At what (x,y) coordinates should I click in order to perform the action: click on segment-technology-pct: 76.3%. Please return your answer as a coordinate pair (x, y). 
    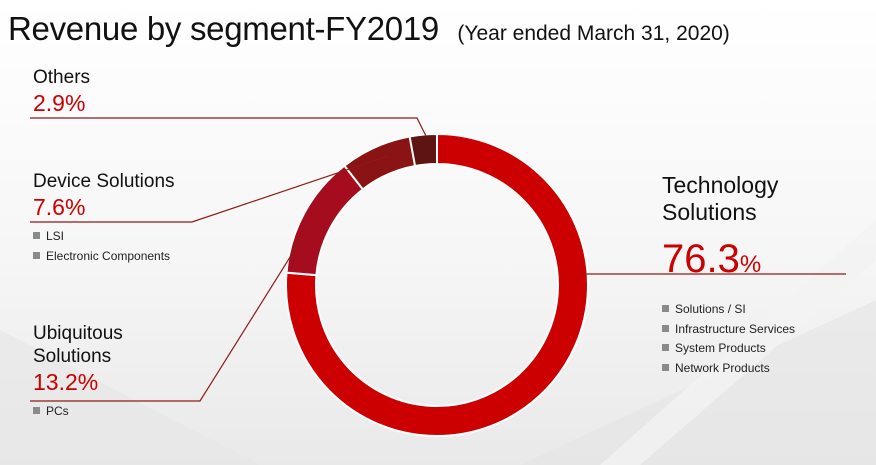
    Looking at the image, I should click on (728, 262).